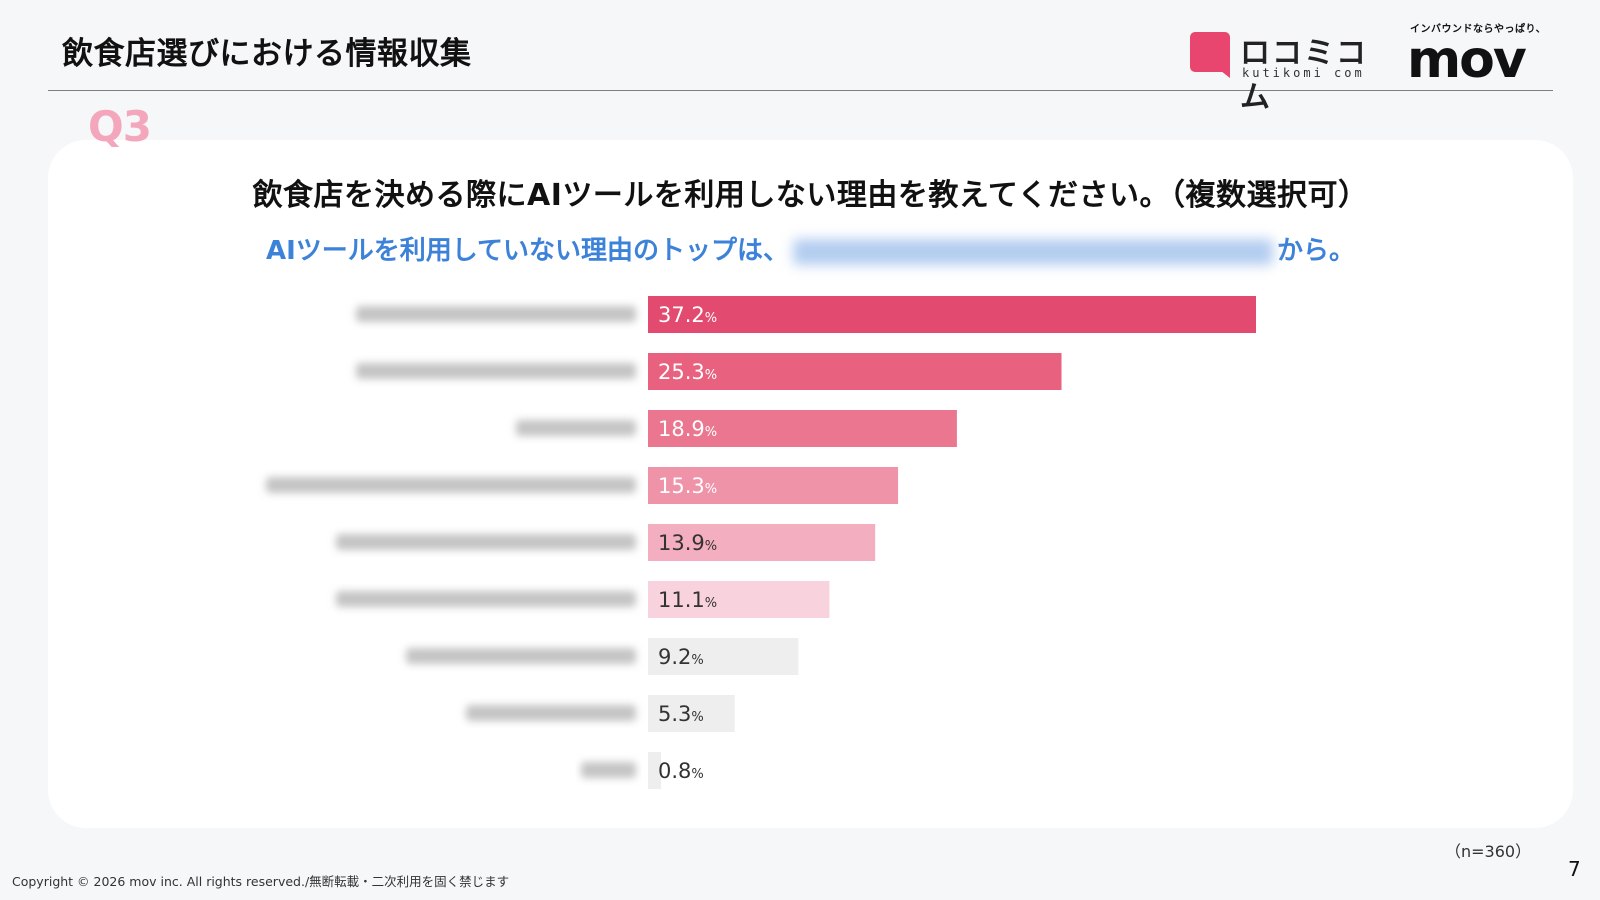  I want to click on header-divider, so click(800, 90).